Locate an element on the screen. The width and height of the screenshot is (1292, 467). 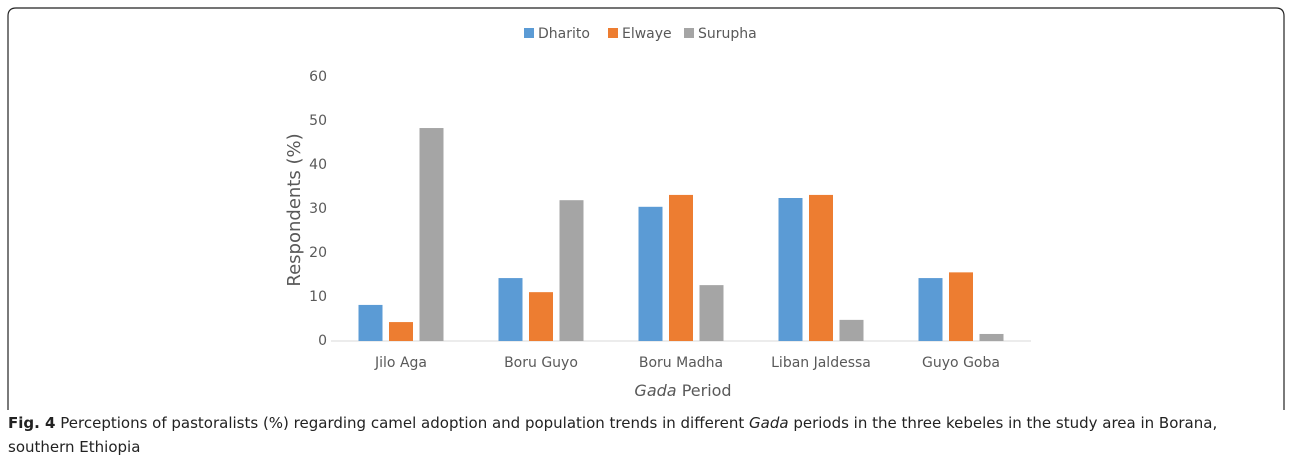
x-tick-label: Boru Madha is located at coordinates (681, 363).